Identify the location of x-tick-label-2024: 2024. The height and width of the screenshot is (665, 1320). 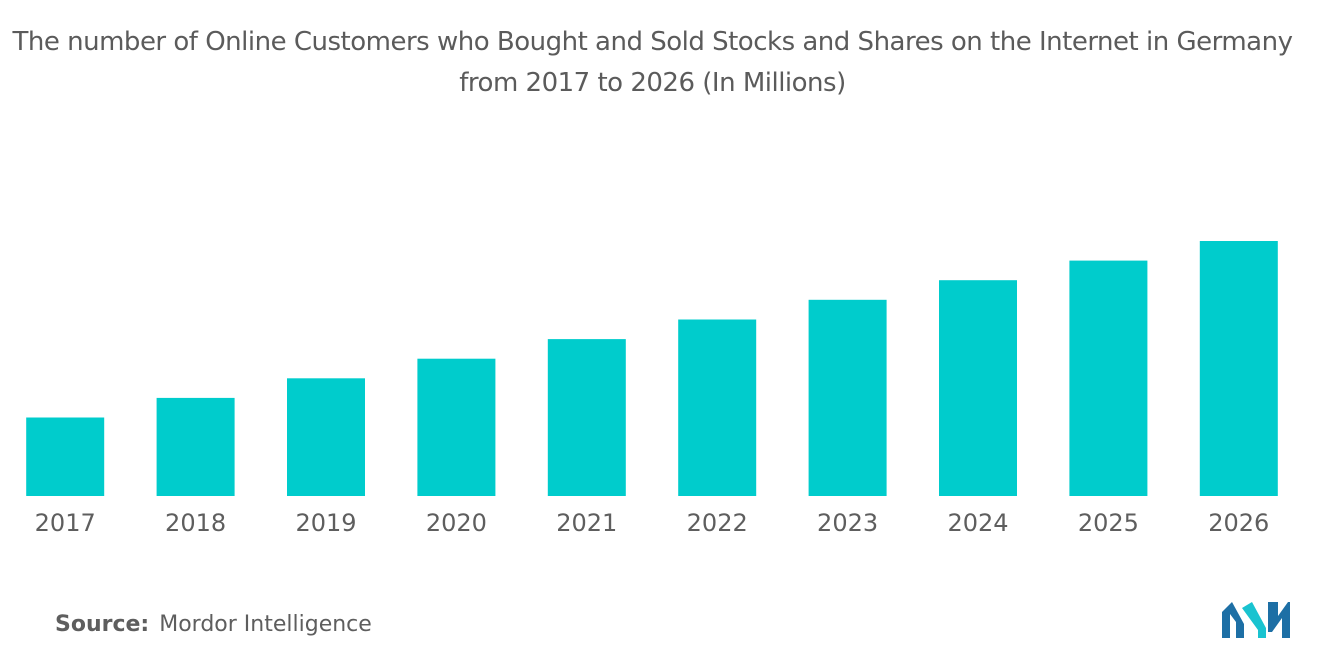
(977, 523).